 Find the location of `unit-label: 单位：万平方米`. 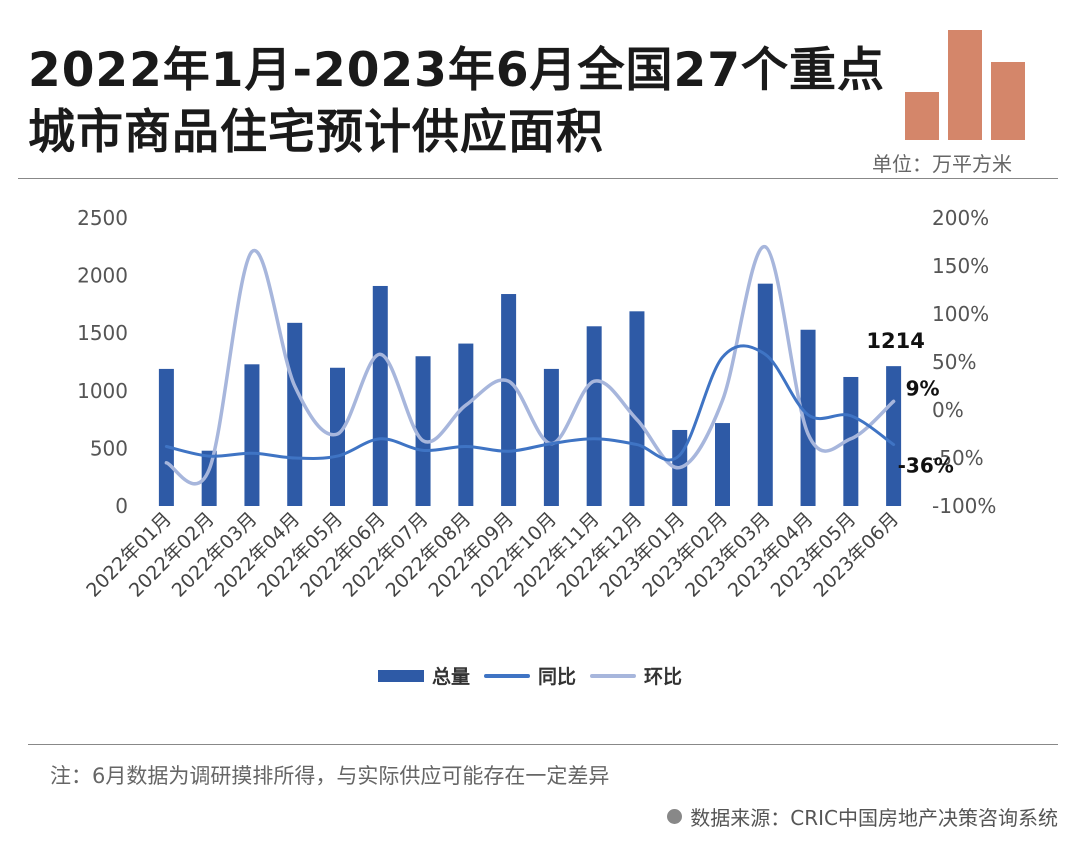

unit-label: 单位：万平方米 is located at coordinates (942, 164).